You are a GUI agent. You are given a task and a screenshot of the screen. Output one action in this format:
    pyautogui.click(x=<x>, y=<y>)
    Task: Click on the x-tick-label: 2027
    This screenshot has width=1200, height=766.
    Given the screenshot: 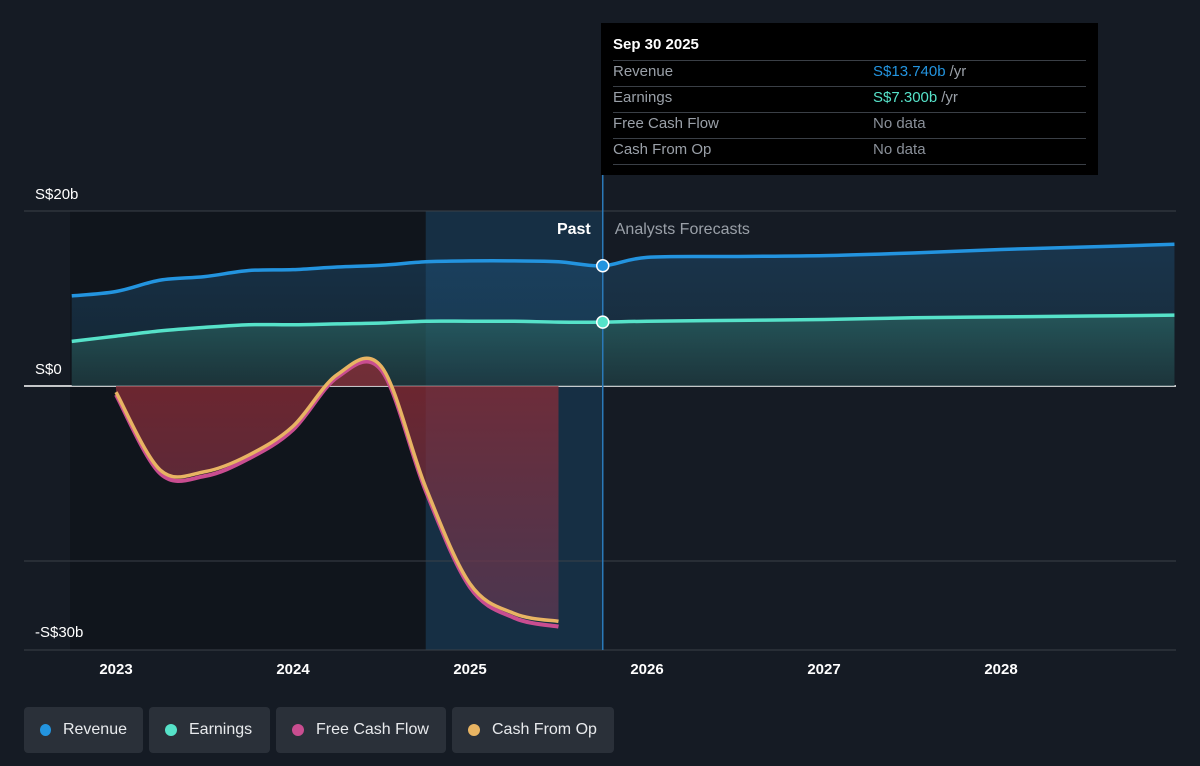 What is the action you would take?
    pyautogui.click(x=823, y=669)
    